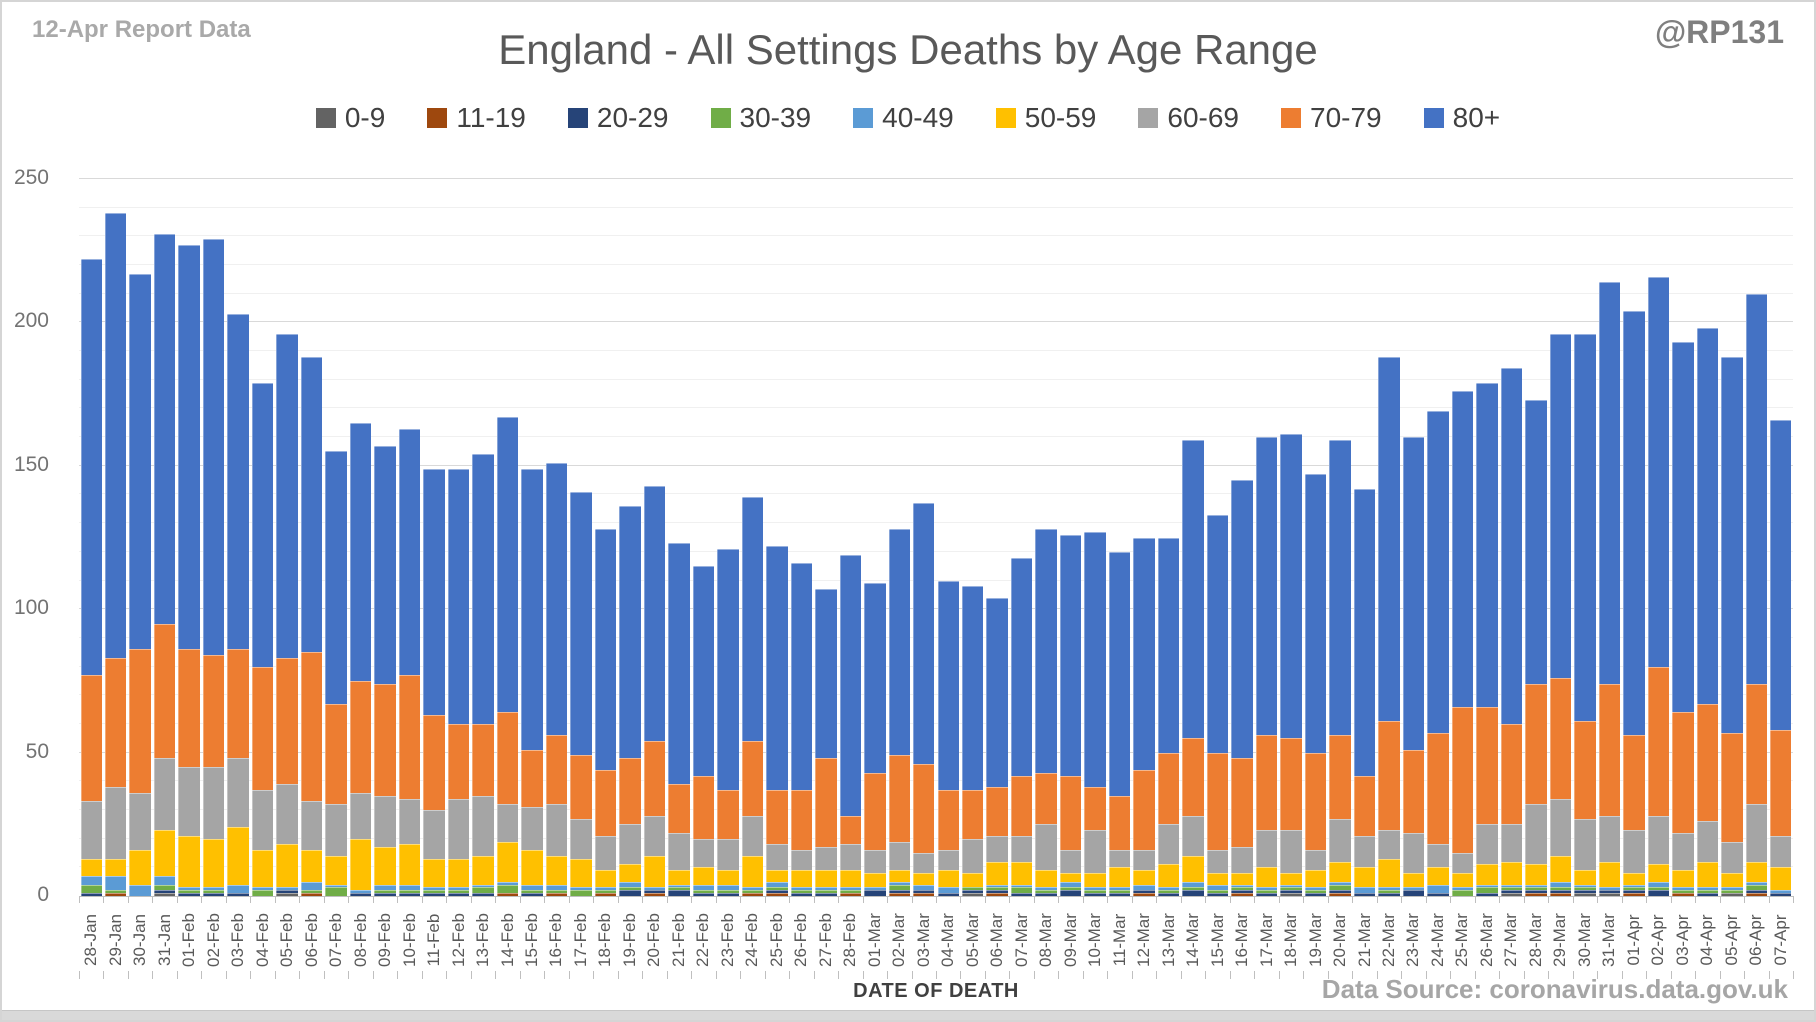 This screenshot has height=1022, width=1816. Describe the element at coordinates (140, 821) in the screenshot. I see `bar-segment-60-69-30-Jan` at that location.